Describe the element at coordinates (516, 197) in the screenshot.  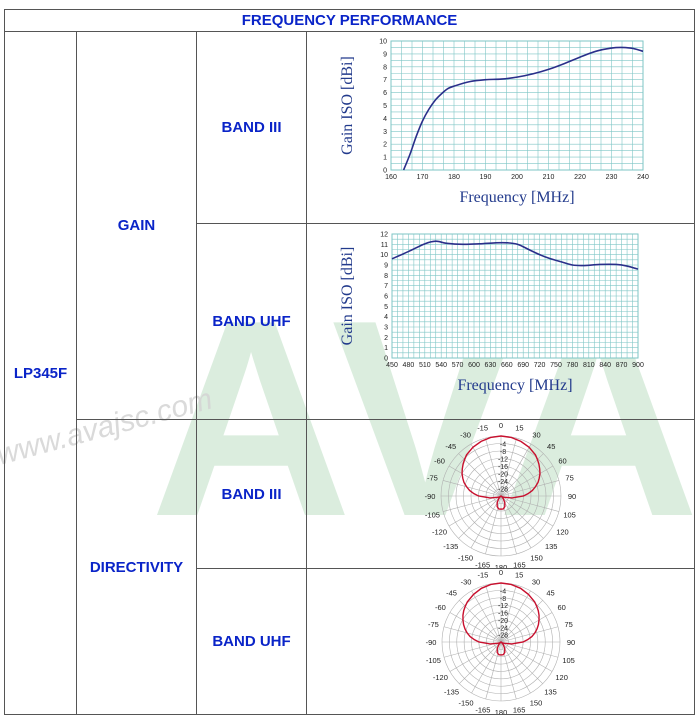
I see `x-axis-title: Frequency [MHz]` at that location.